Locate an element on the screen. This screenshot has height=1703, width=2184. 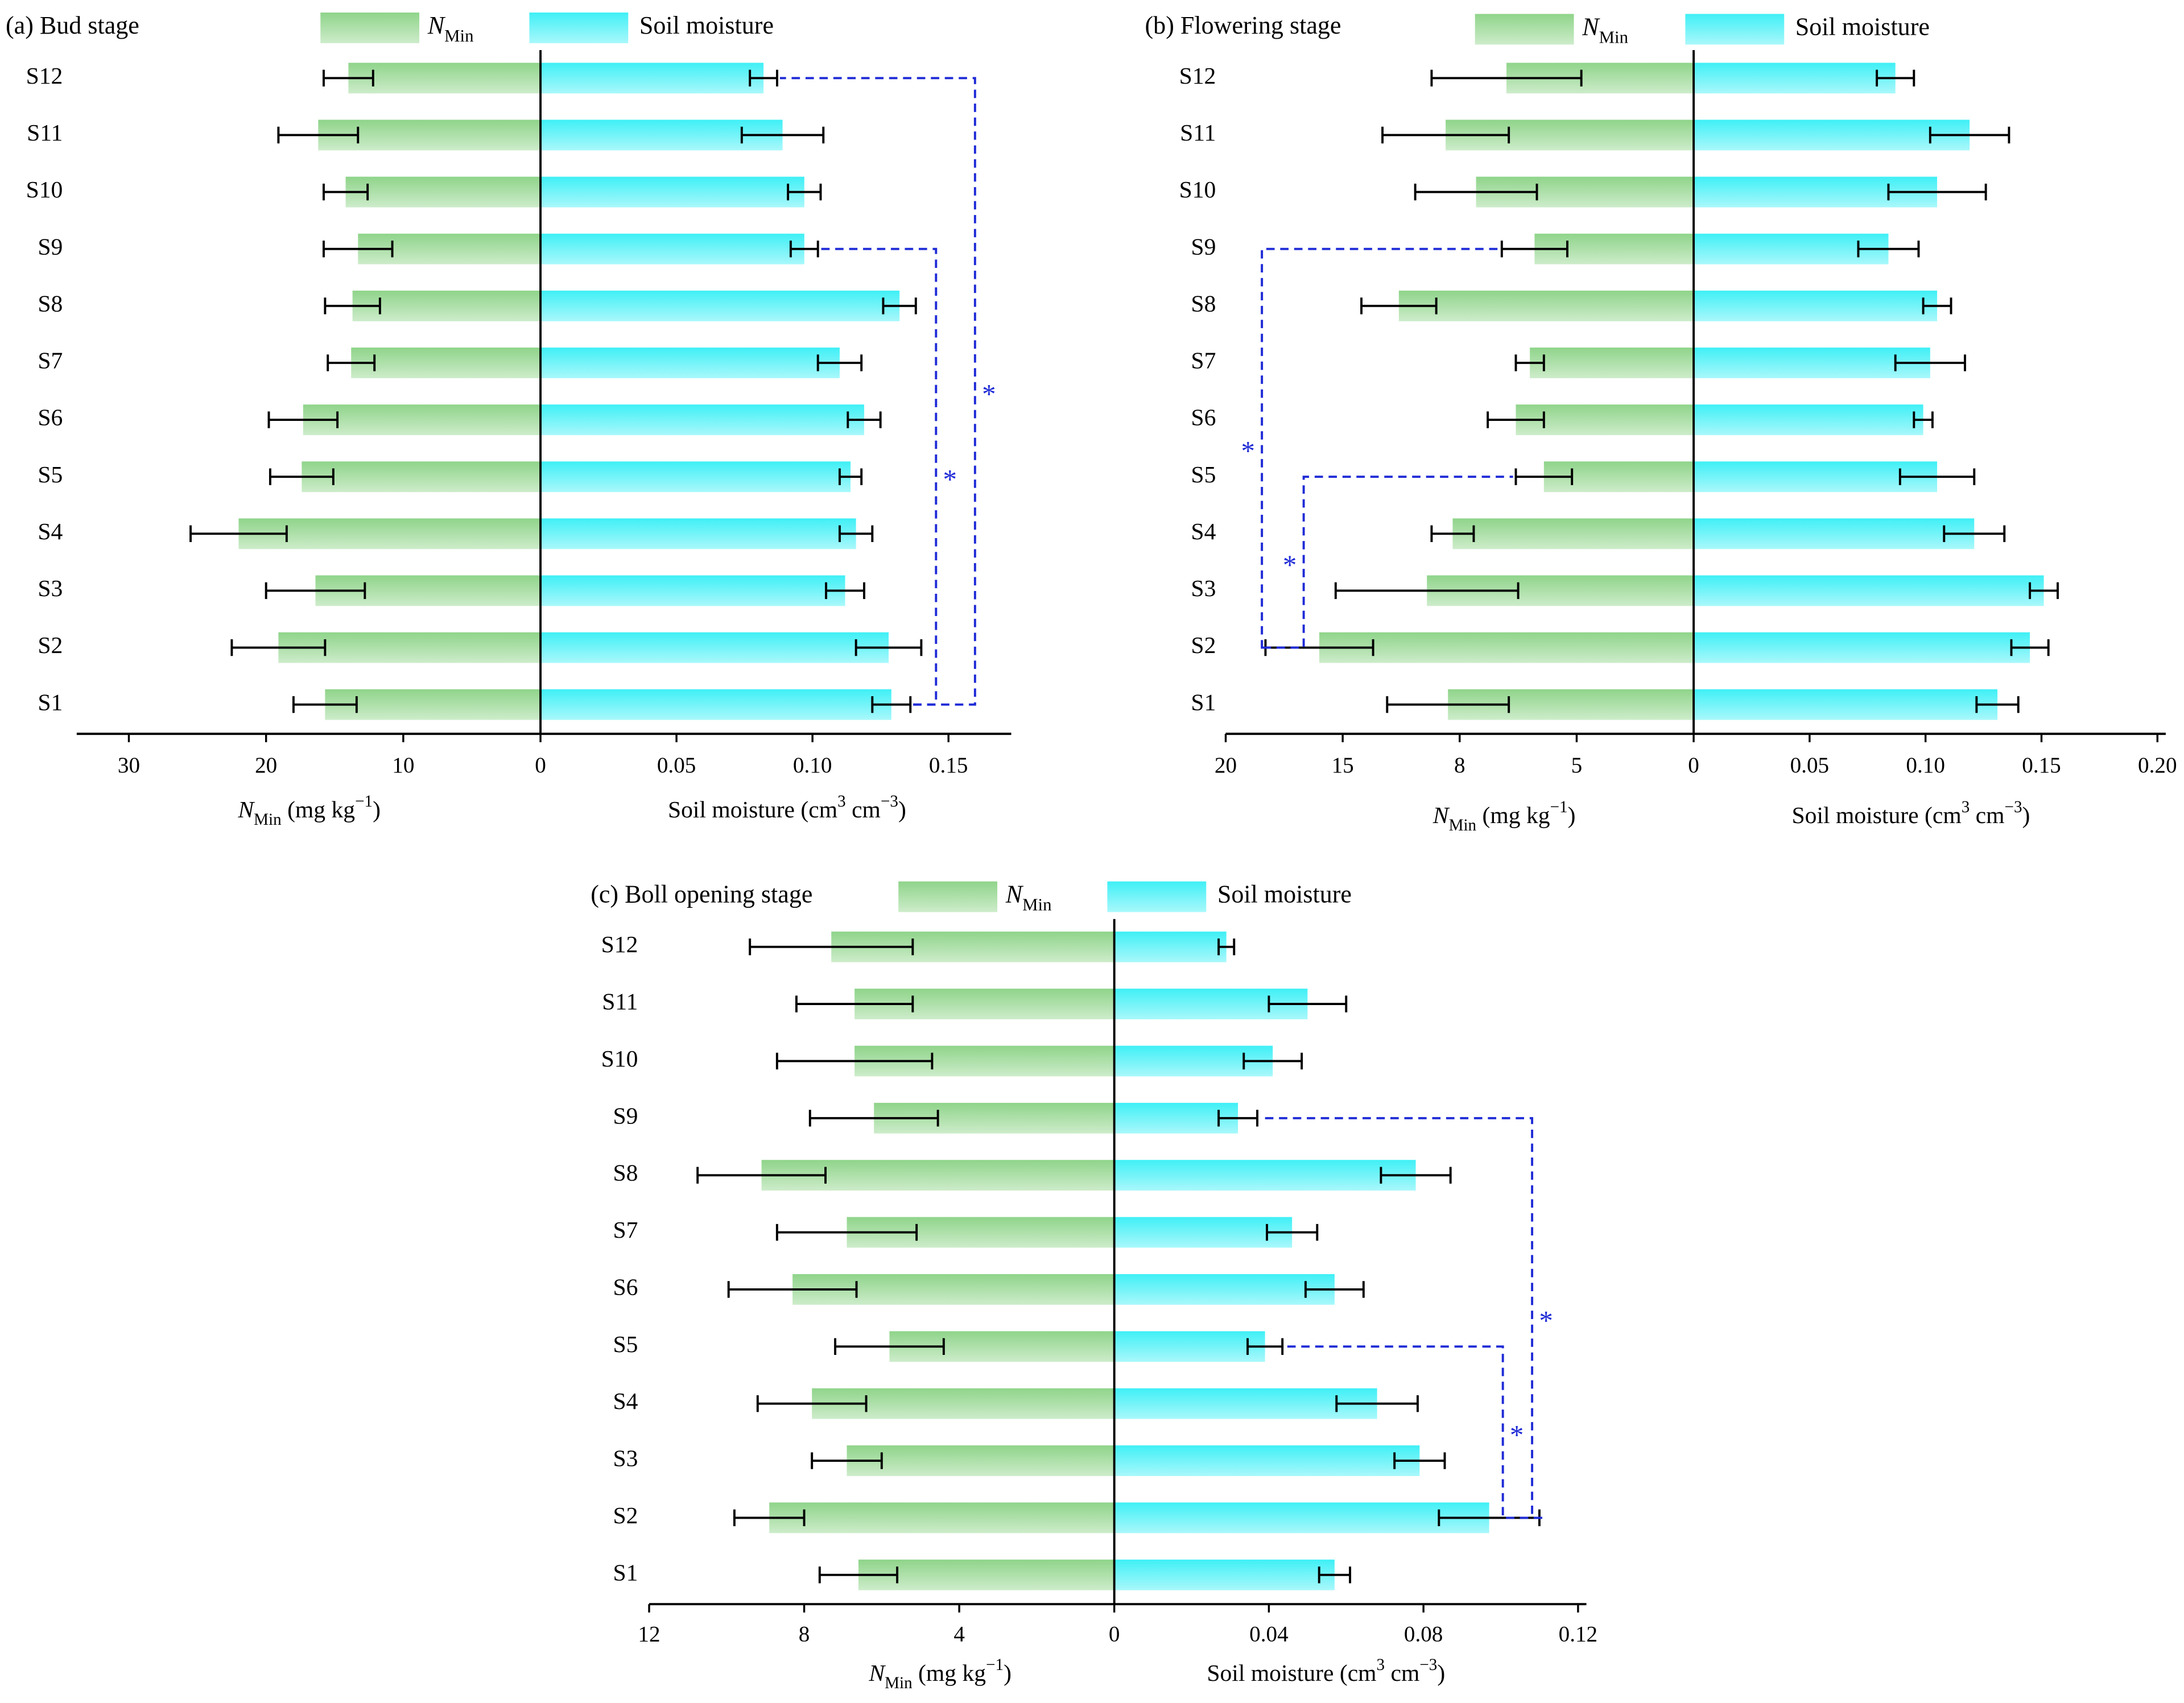
x-tick-label: 5 is located at coordinates (1577, 765).